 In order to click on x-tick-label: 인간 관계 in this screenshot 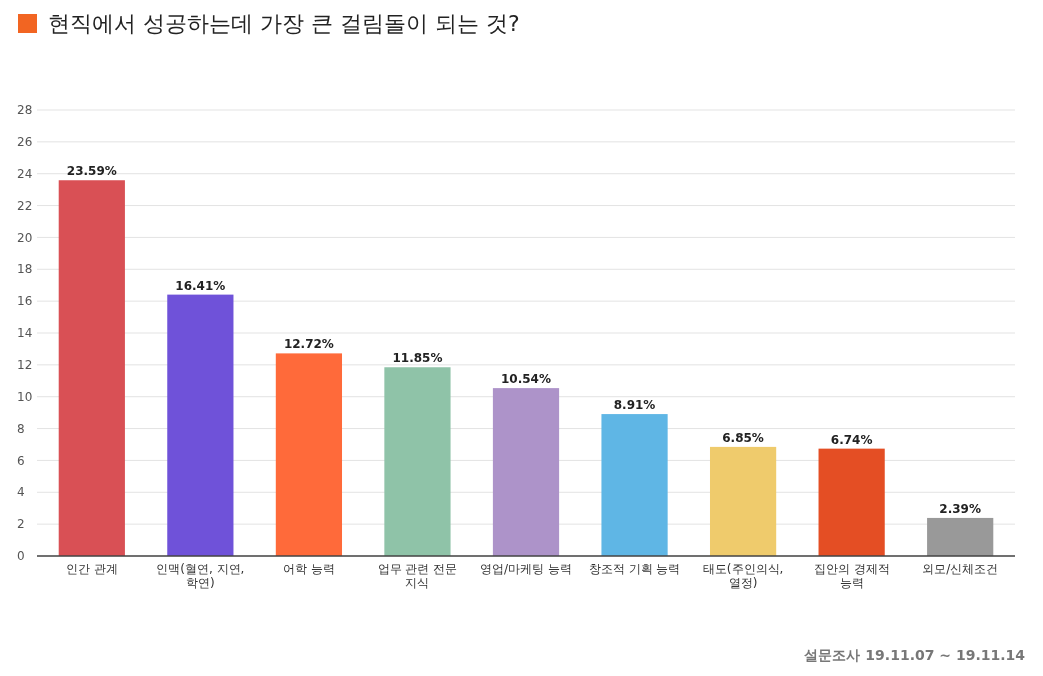, I will do `click(91, 569)`.